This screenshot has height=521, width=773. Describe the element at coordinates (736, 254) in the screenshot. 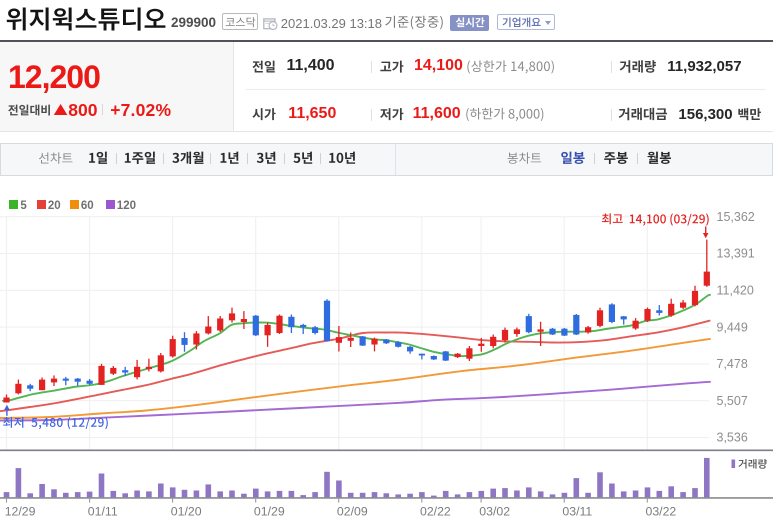

I see `svg-text: 13,391` at that location.